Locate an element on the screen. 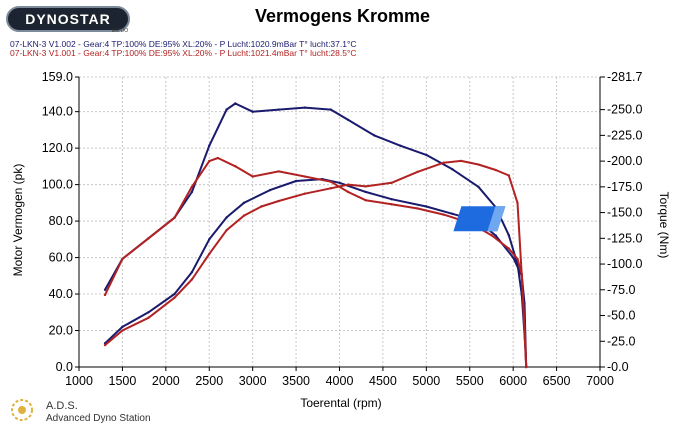 The width and height of the screenshot is (685, 428). y-left-tick-label: 140.0 is located at coordinates (57, 112).